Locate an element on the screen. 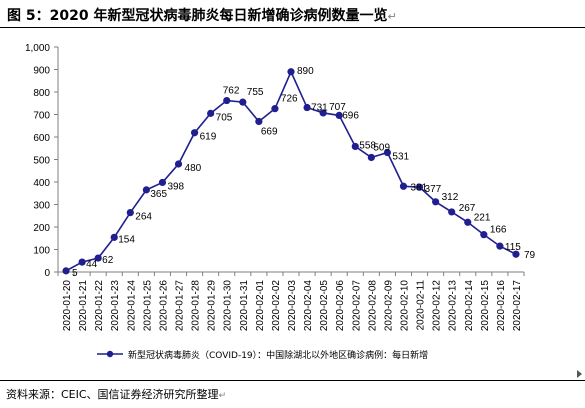  x-tick-label: 2020-02-15 is located at coordinates (485, 306).